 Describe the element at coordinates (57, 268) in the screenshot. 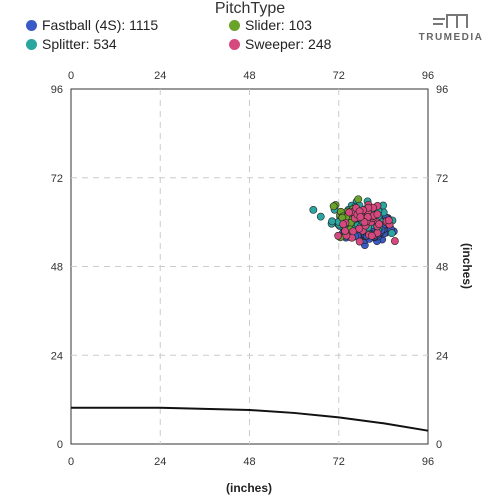

I see `y-tick-label-left: 48` at that location.